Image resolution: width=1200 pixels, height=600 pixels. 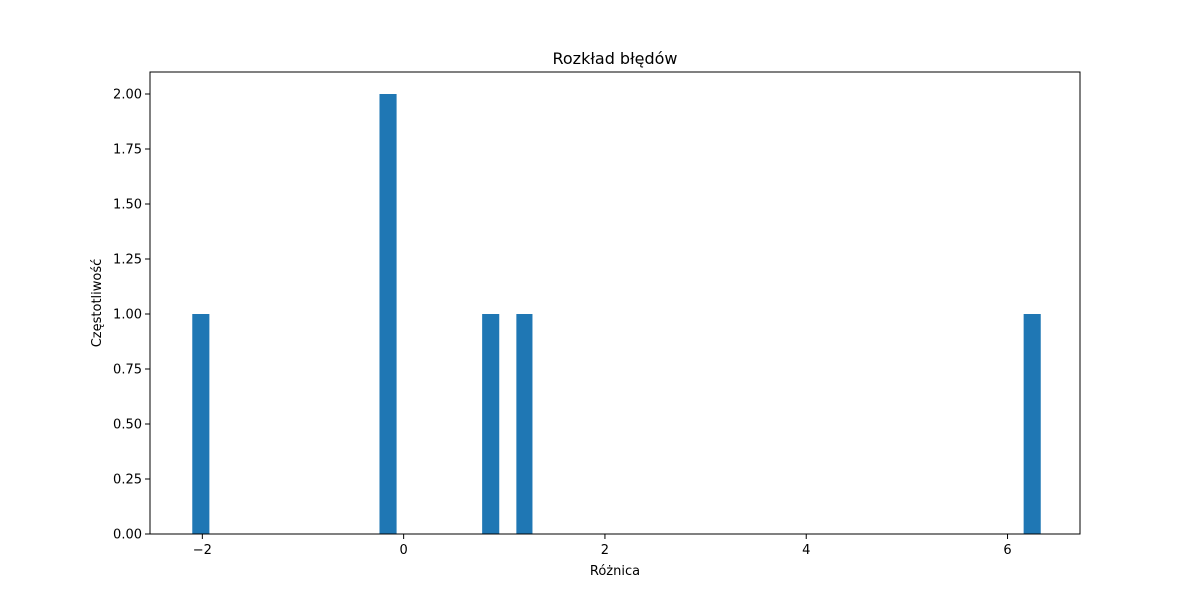 What do you see at coordinates (806, 550) in the screenshot?
I see `x-tick-label-3: 4` at bounding box center [806, 550].